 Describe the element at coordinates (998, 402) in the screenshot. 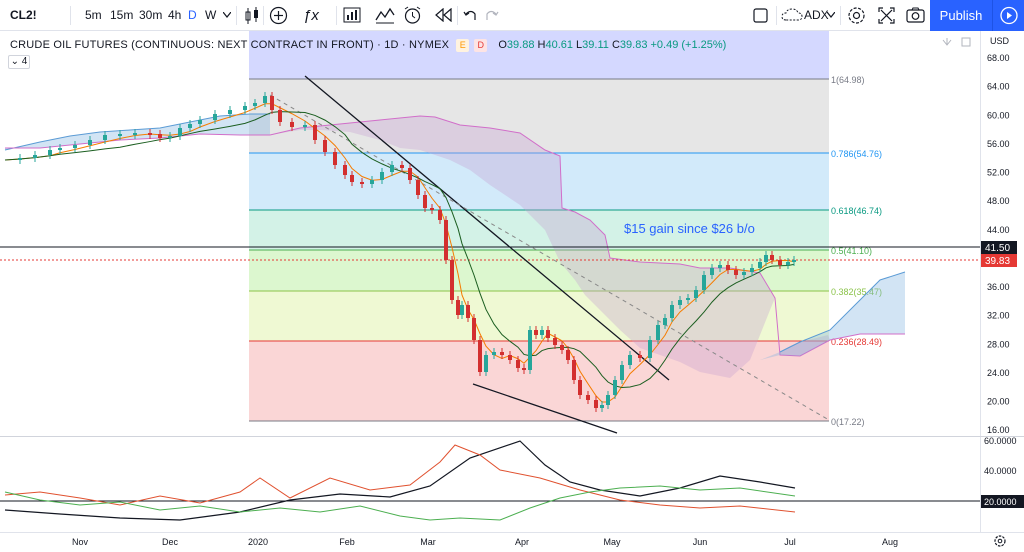

I see `price-tick: 20.00` at that location.